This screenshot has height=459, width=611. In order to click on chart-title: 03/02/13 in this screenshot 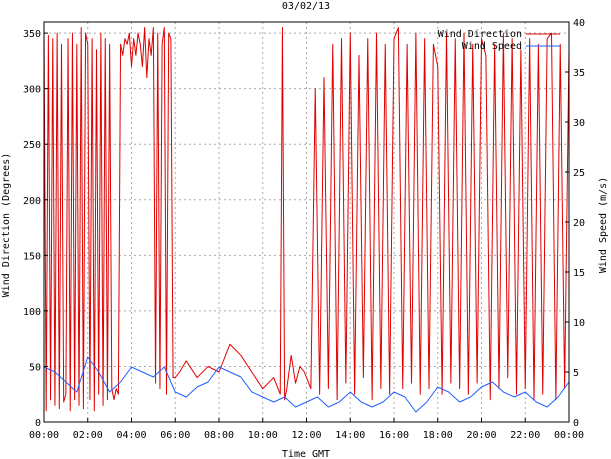, I will do `click(306, 6)`.